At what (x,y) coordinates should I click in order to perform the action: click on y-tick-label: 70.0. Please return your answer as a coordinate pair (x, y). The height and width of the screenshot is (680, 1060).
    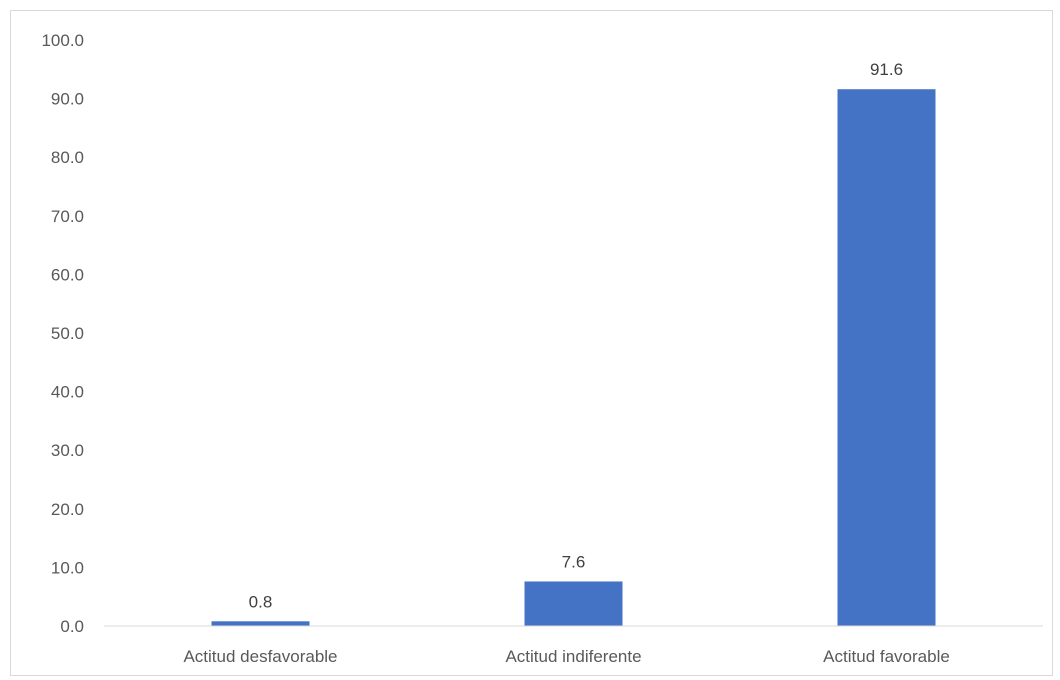
    Looking at the image, I should click on (67, 216).